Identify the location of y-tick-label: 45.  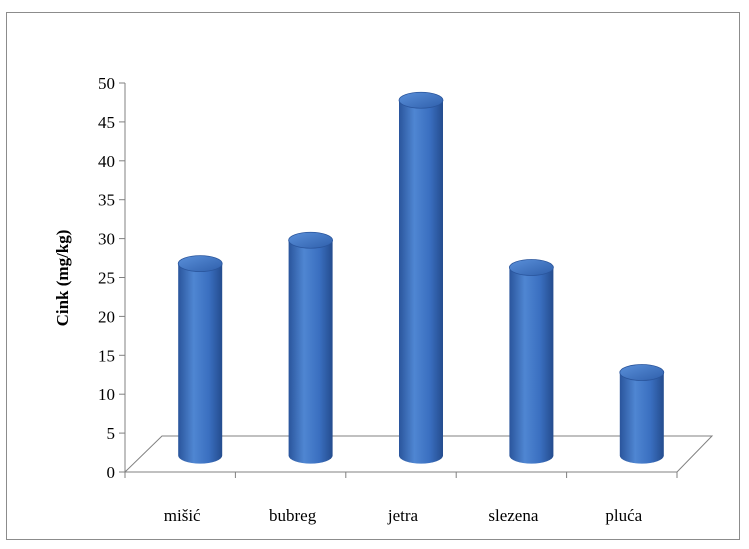
(106, 122).